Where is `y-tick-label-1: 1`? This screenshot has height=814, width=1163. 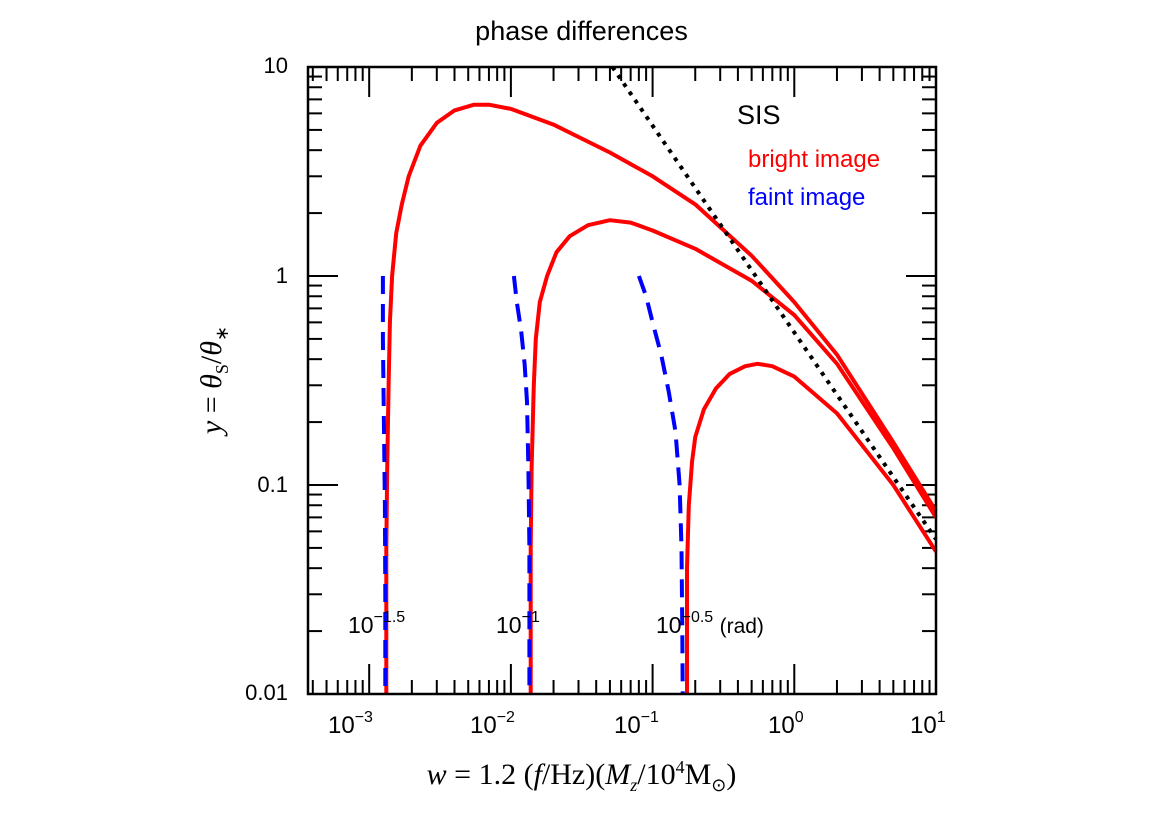
y-tick-label-1: 1 is located at coordinates (281, 275).